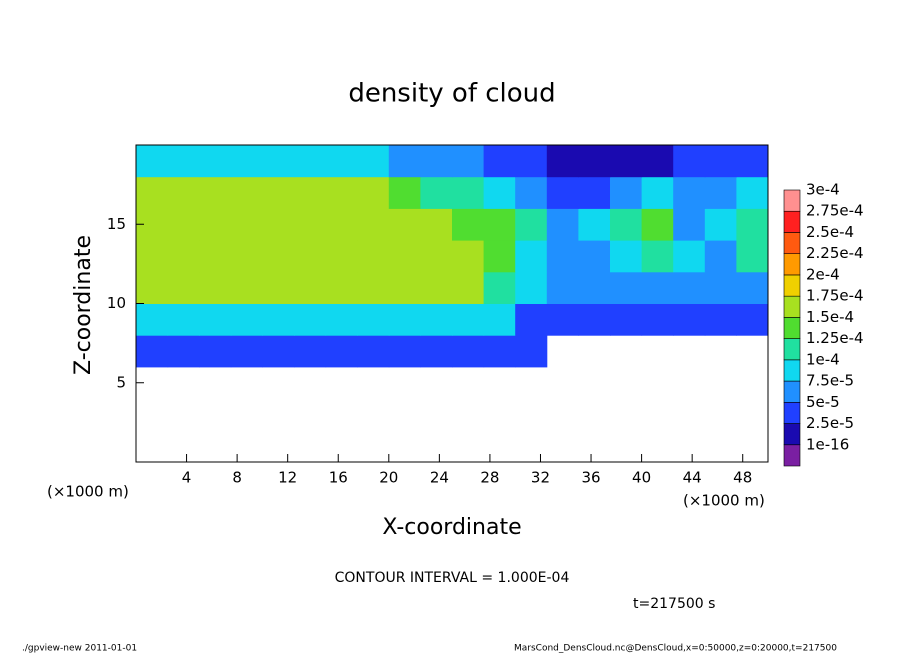 The image size is (904, 658). What do you see at coordinates (827, 444) in the screenshot?
I see `colorbar-label: 1e-16` at bounding box center [827, 444].